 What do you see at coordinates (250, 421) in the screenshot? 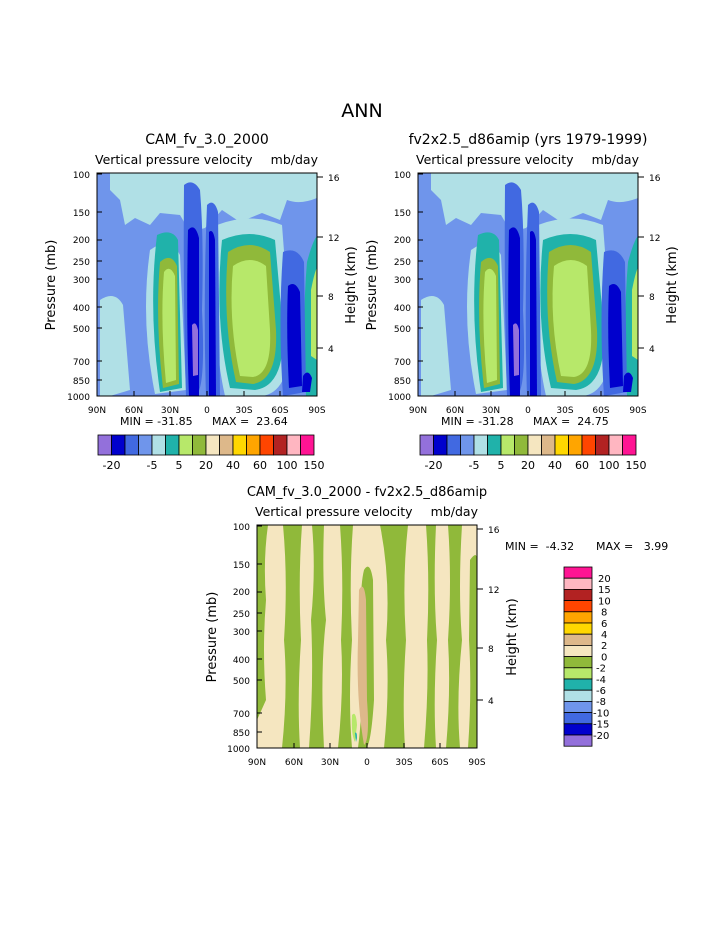
I see `max-stat: MAX = 23.64` at bounding box center [250, 421].